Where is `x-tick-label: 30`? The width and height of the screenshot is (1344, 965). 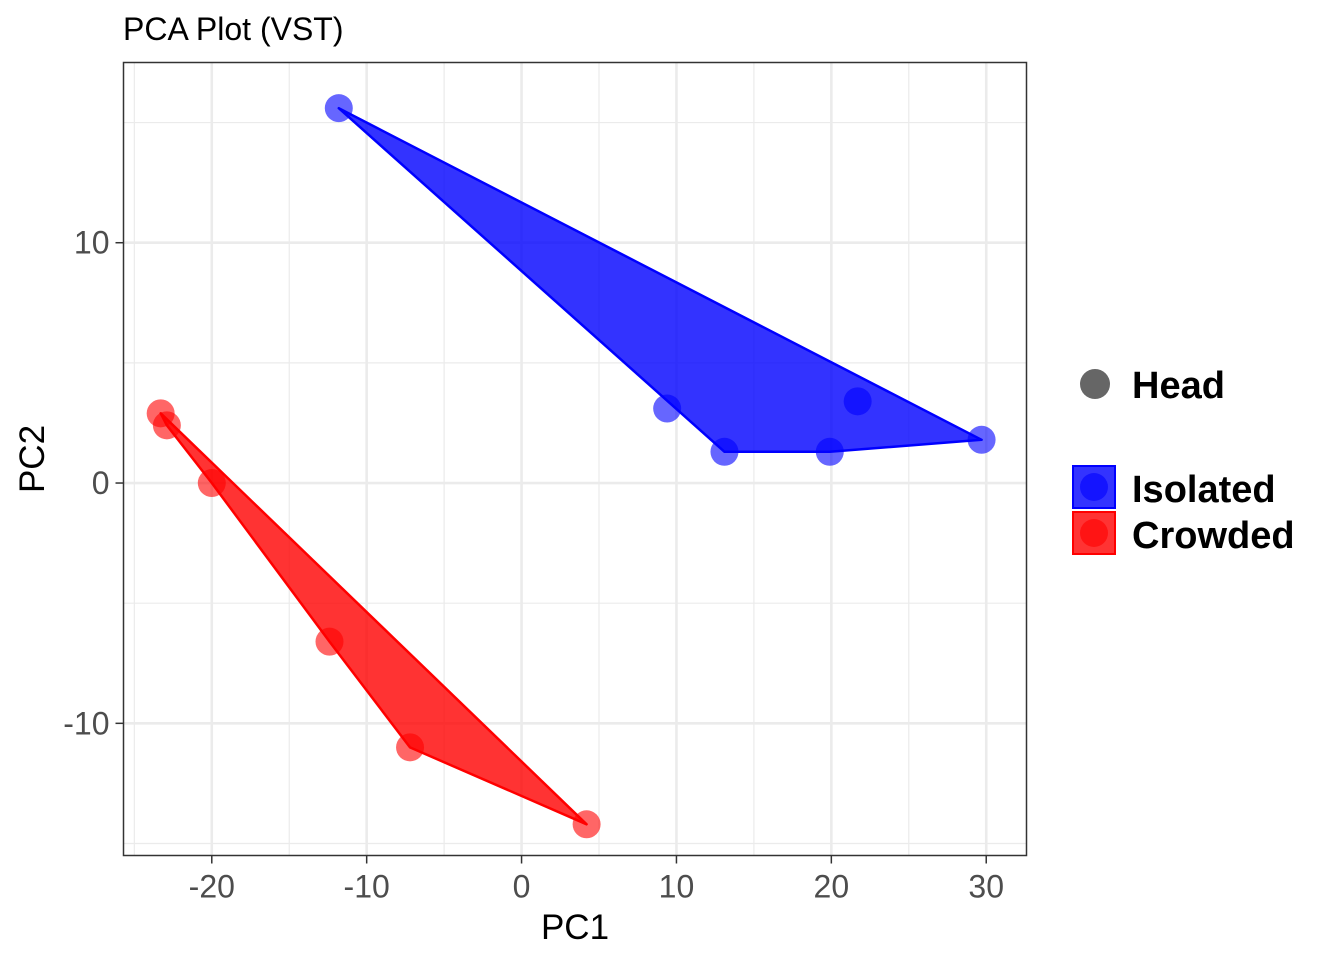 x-tick-label: 30 is located at coordinates (986, 887).